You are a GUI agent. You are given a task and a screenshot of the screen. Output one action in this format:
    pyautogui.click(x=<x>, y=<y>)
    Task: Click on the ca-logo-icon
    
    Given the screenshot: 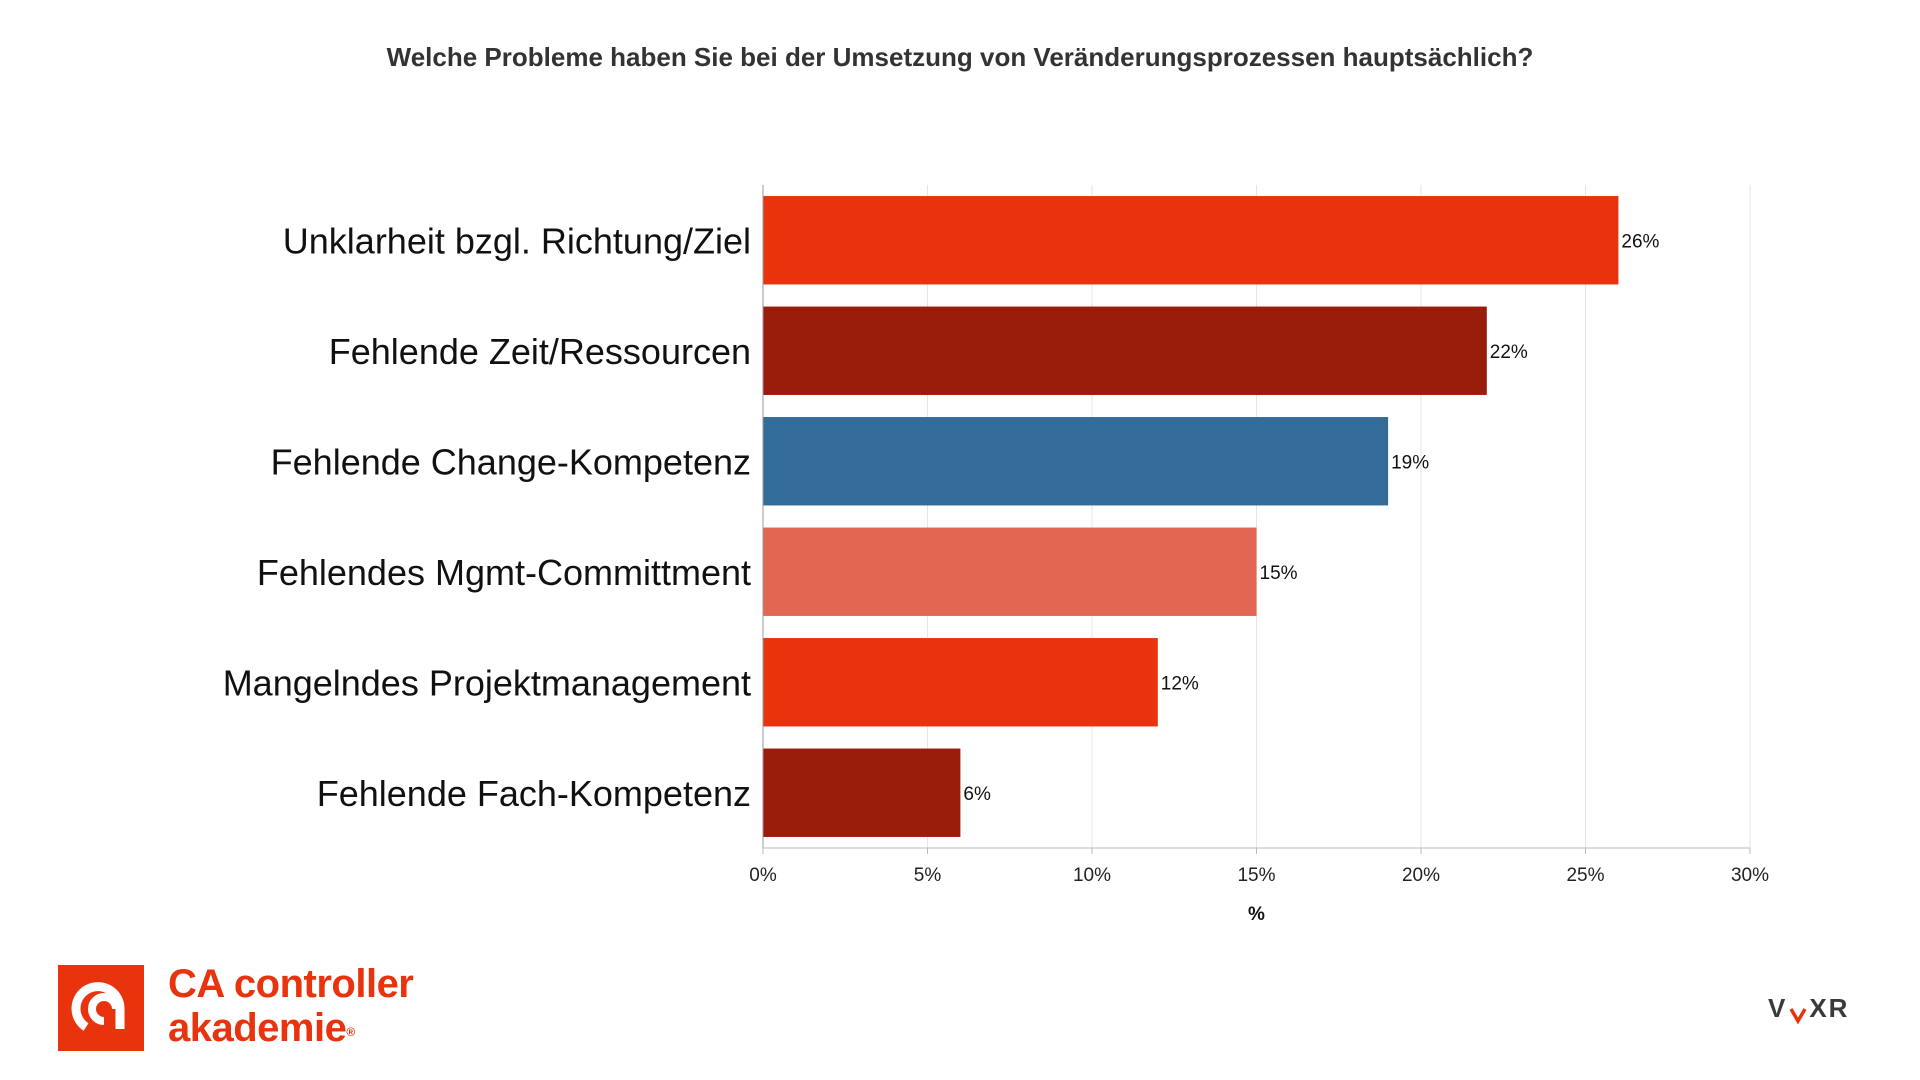 What is the action you would take?
    pyautogui.click(x=101, y=1008)
    